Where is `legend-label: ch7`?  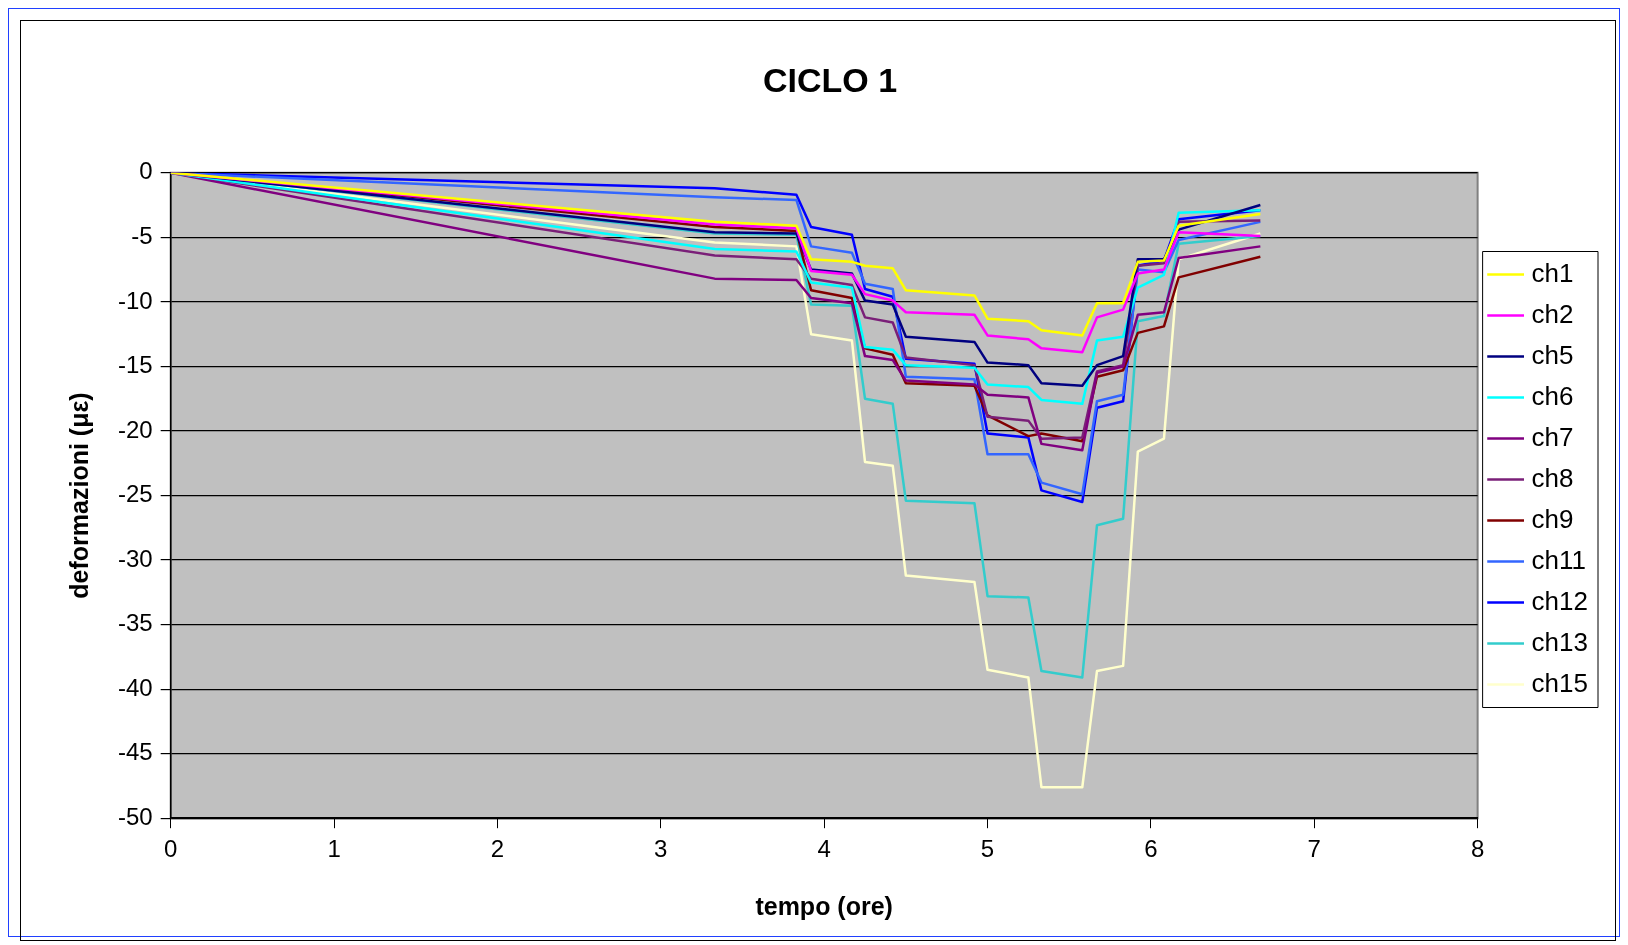 legend-label: ch7 is located at coordinates (1552, 436).